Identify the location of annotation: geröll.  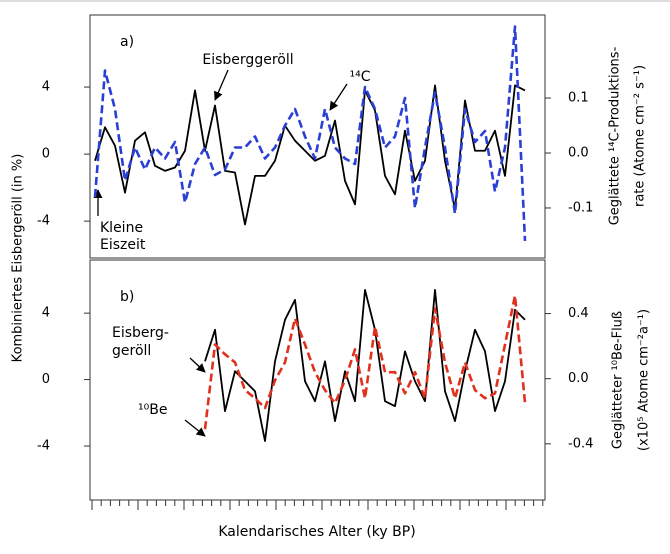
(131, 351).